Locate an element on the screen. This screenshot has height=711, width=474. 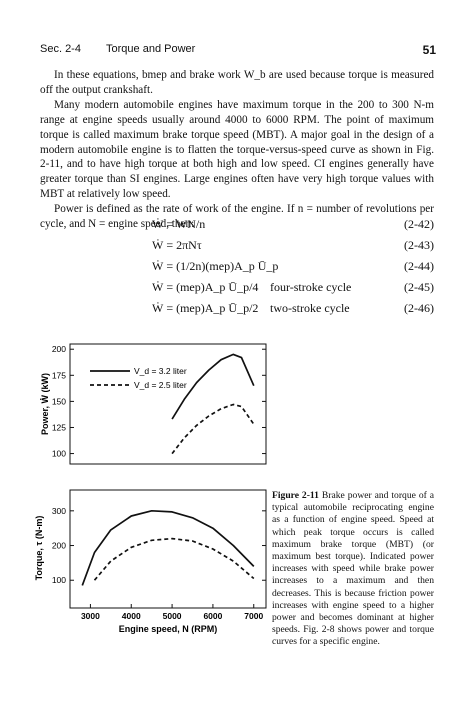
section-topic: Torque and Power is located at coordinates (151, 49).